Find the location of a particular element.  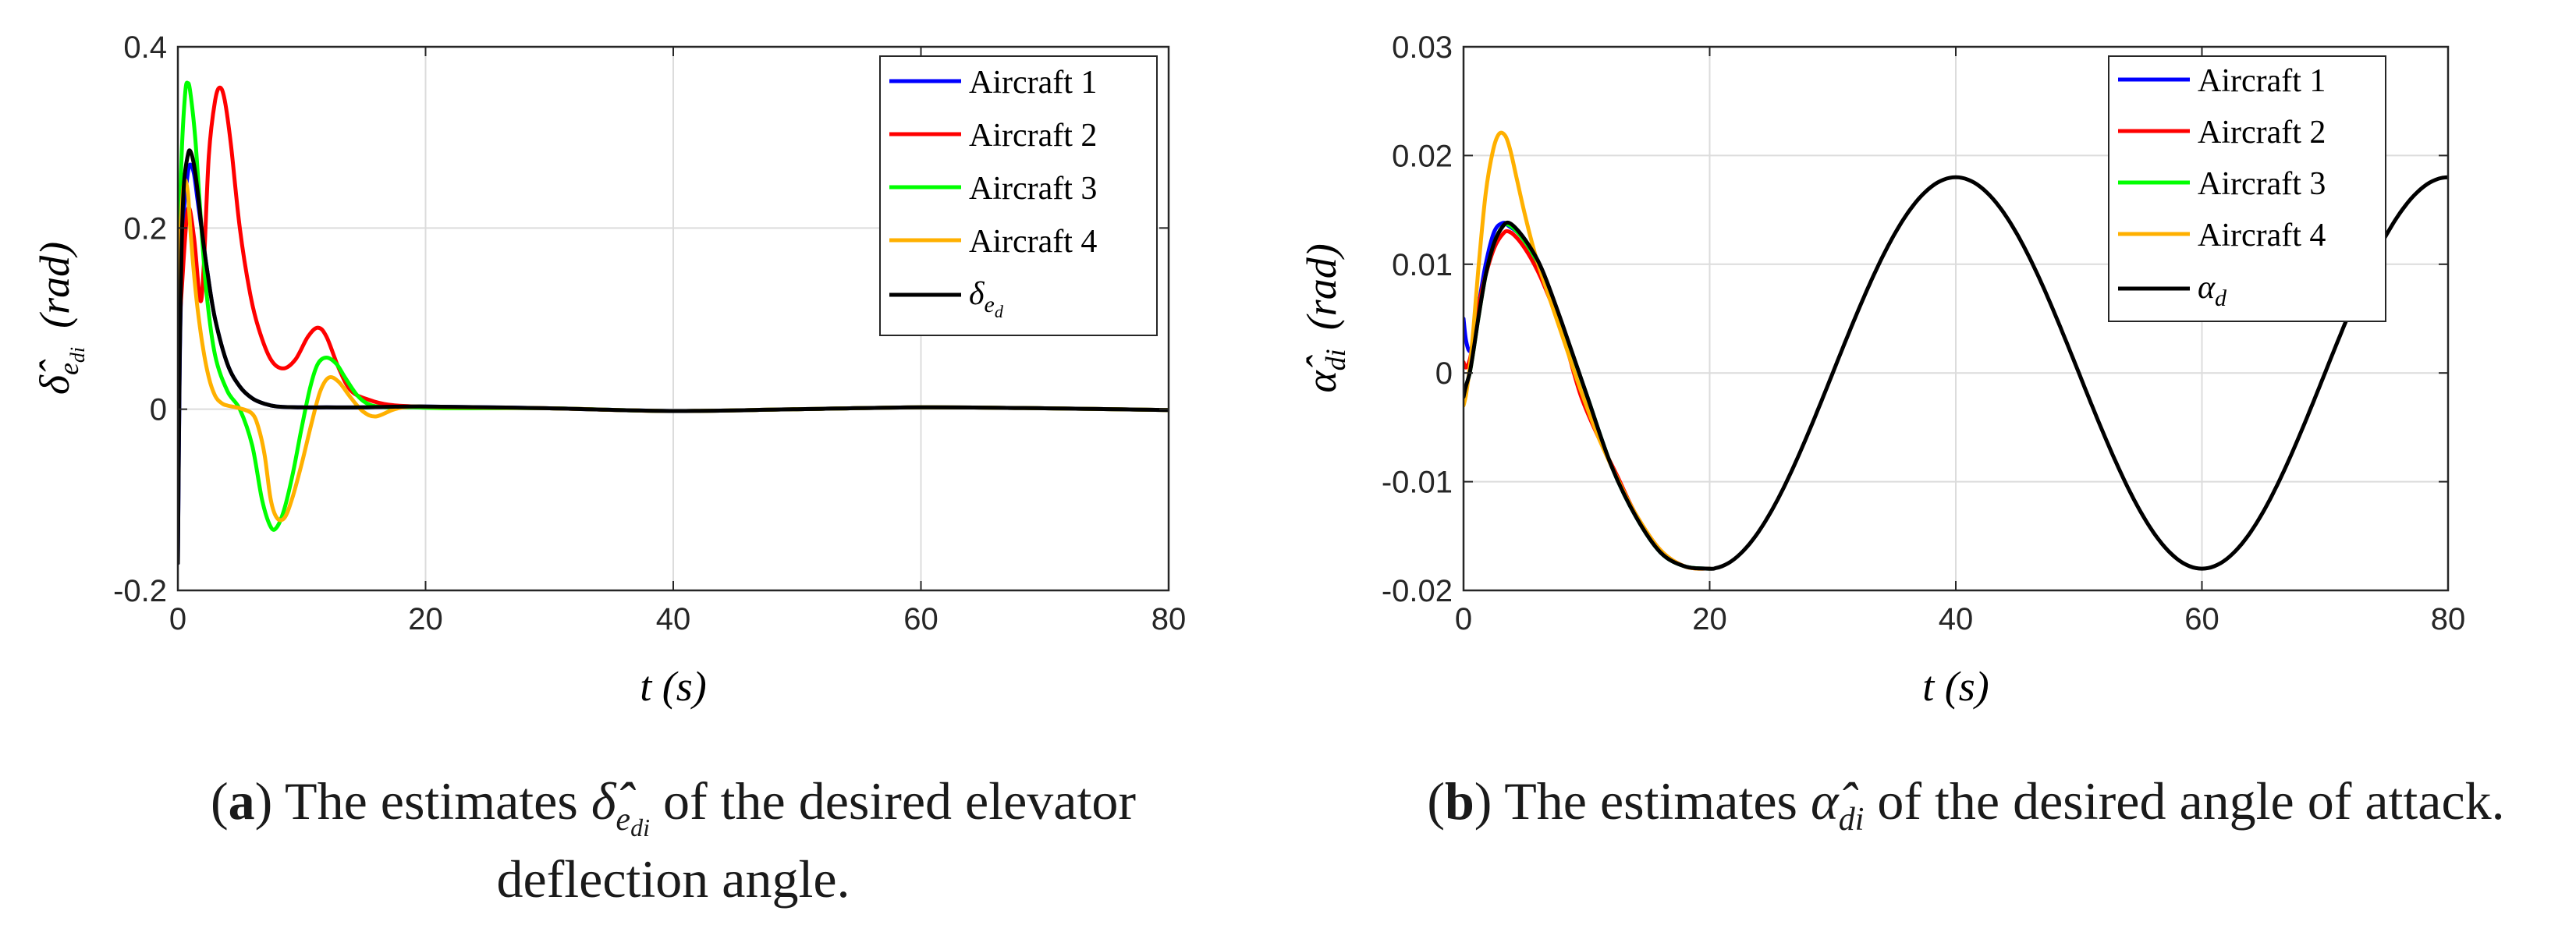

ytick-label-a-2: 0.2 is located at coordinates (145, 228).